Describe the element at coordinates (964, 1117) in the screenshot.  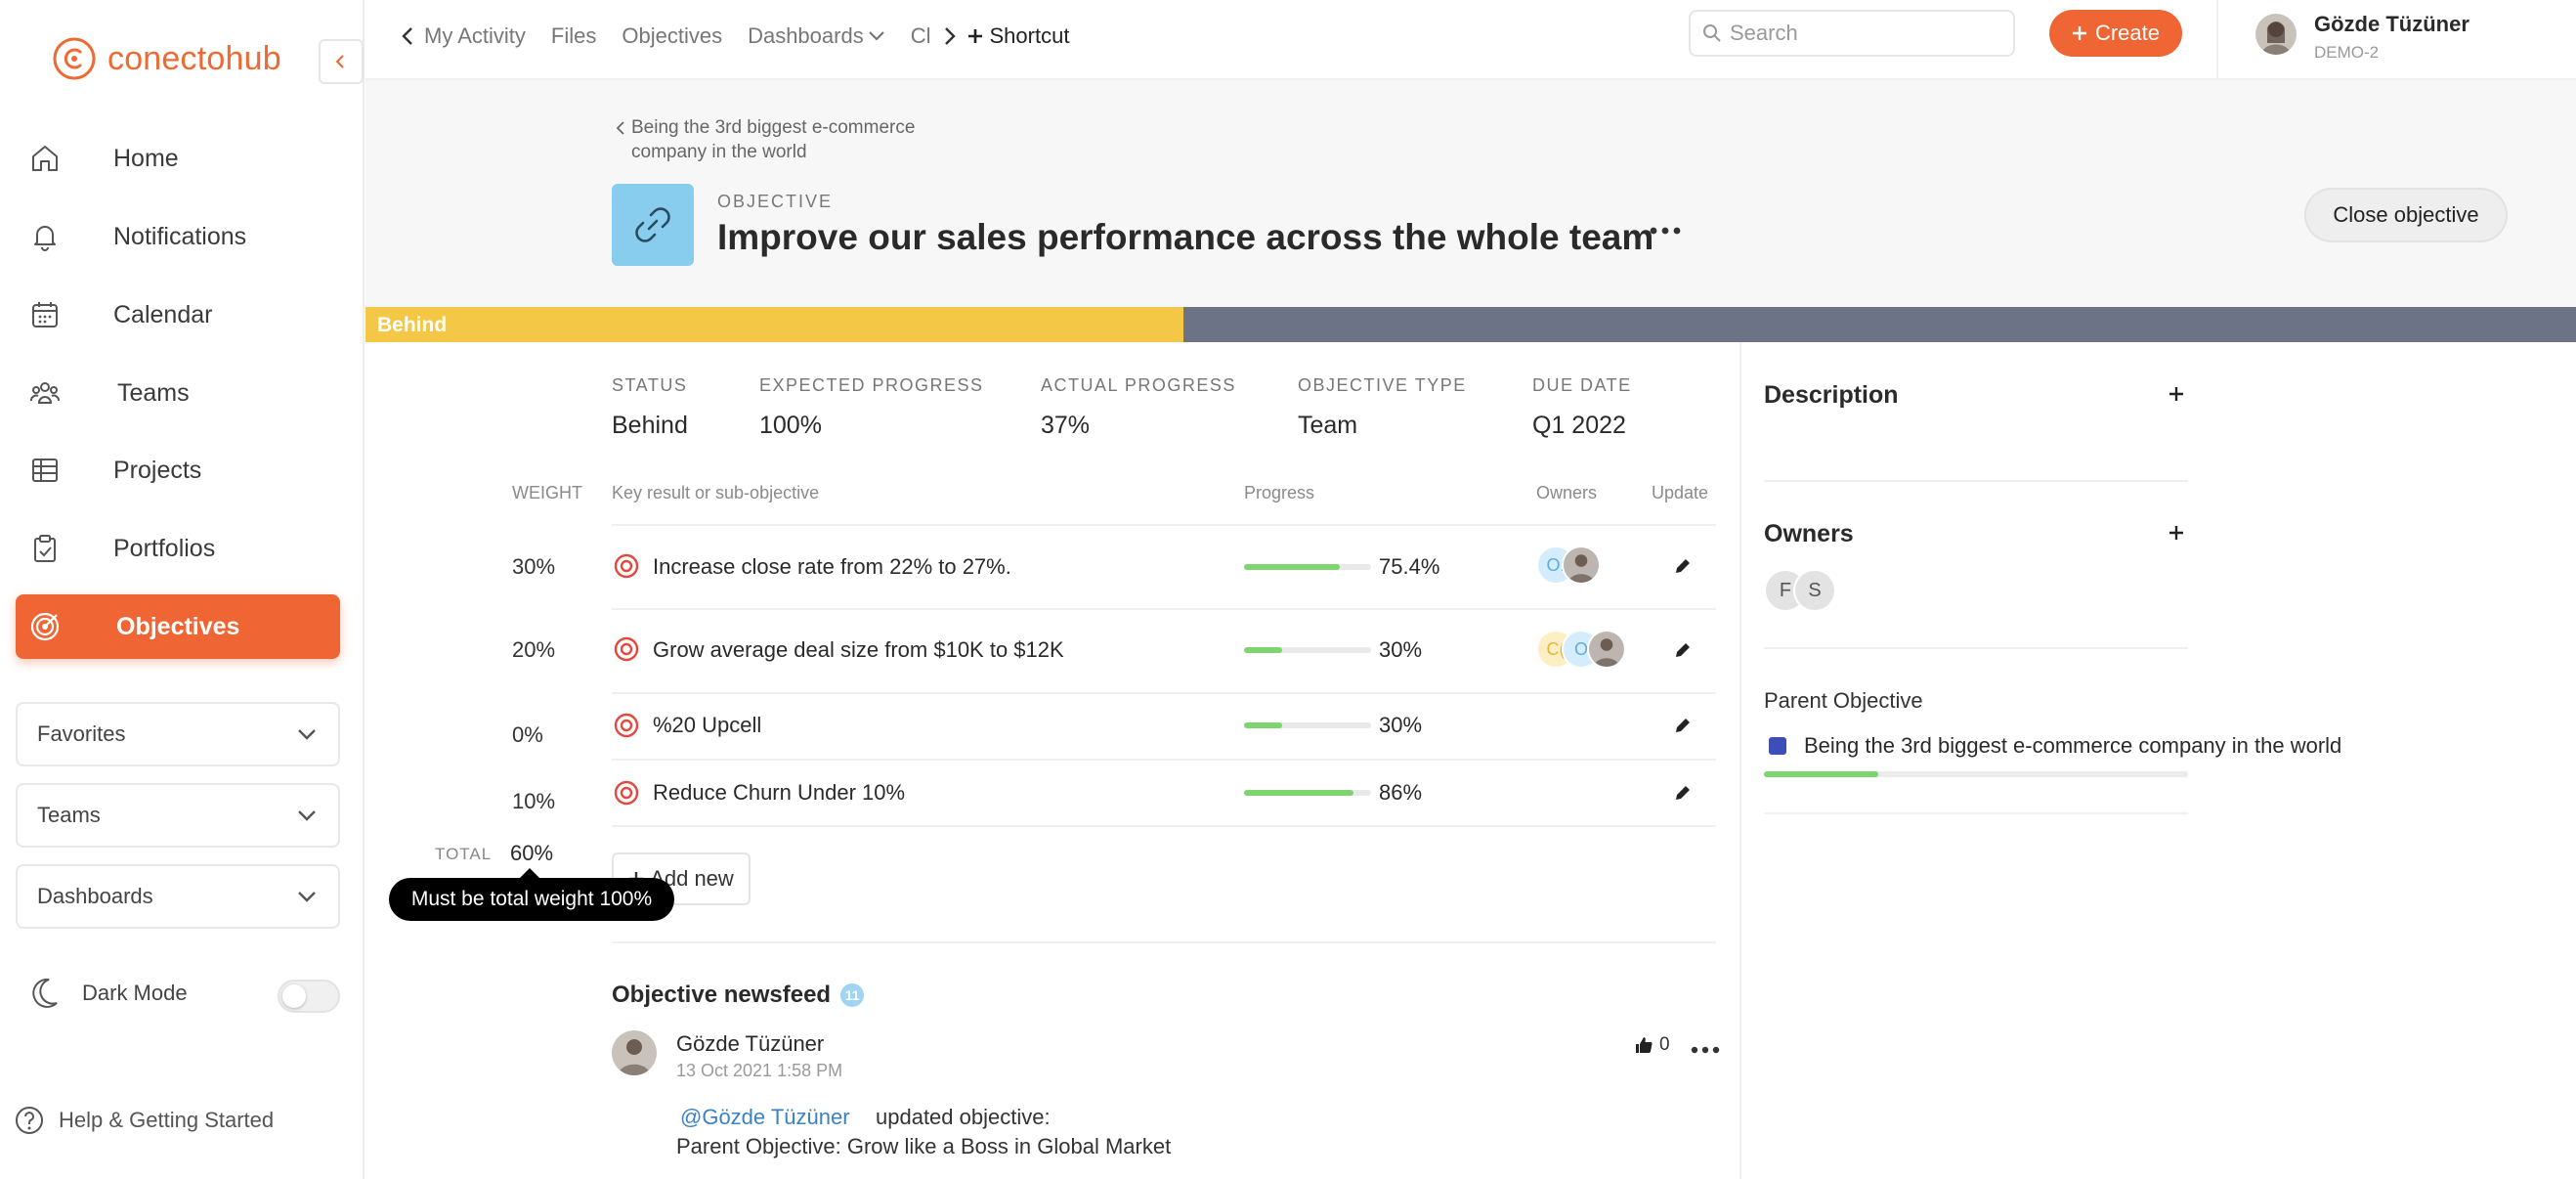
I see `post-action: updated objective:` at that location.